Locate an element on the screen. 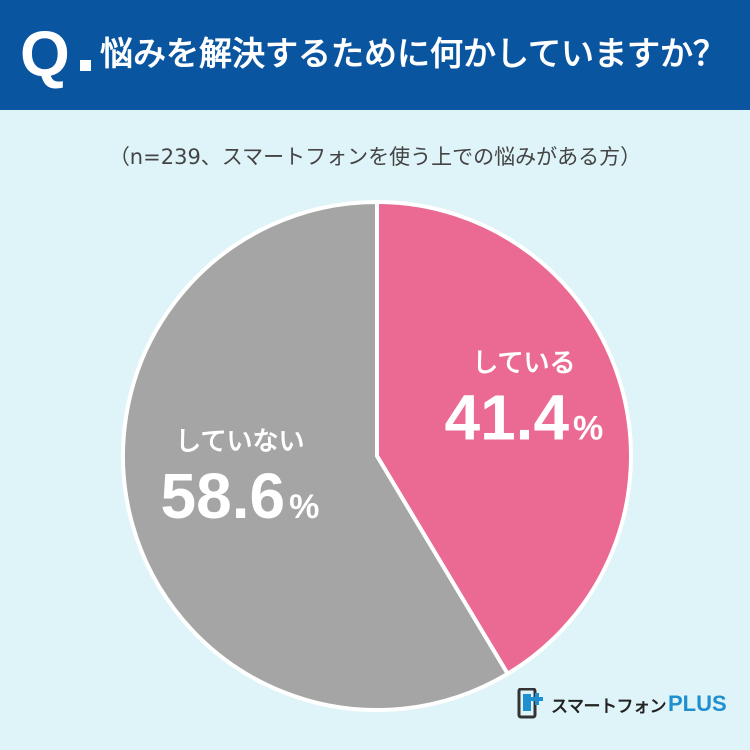  brand-name: スマートフォン is located at coordinates (609, 706).